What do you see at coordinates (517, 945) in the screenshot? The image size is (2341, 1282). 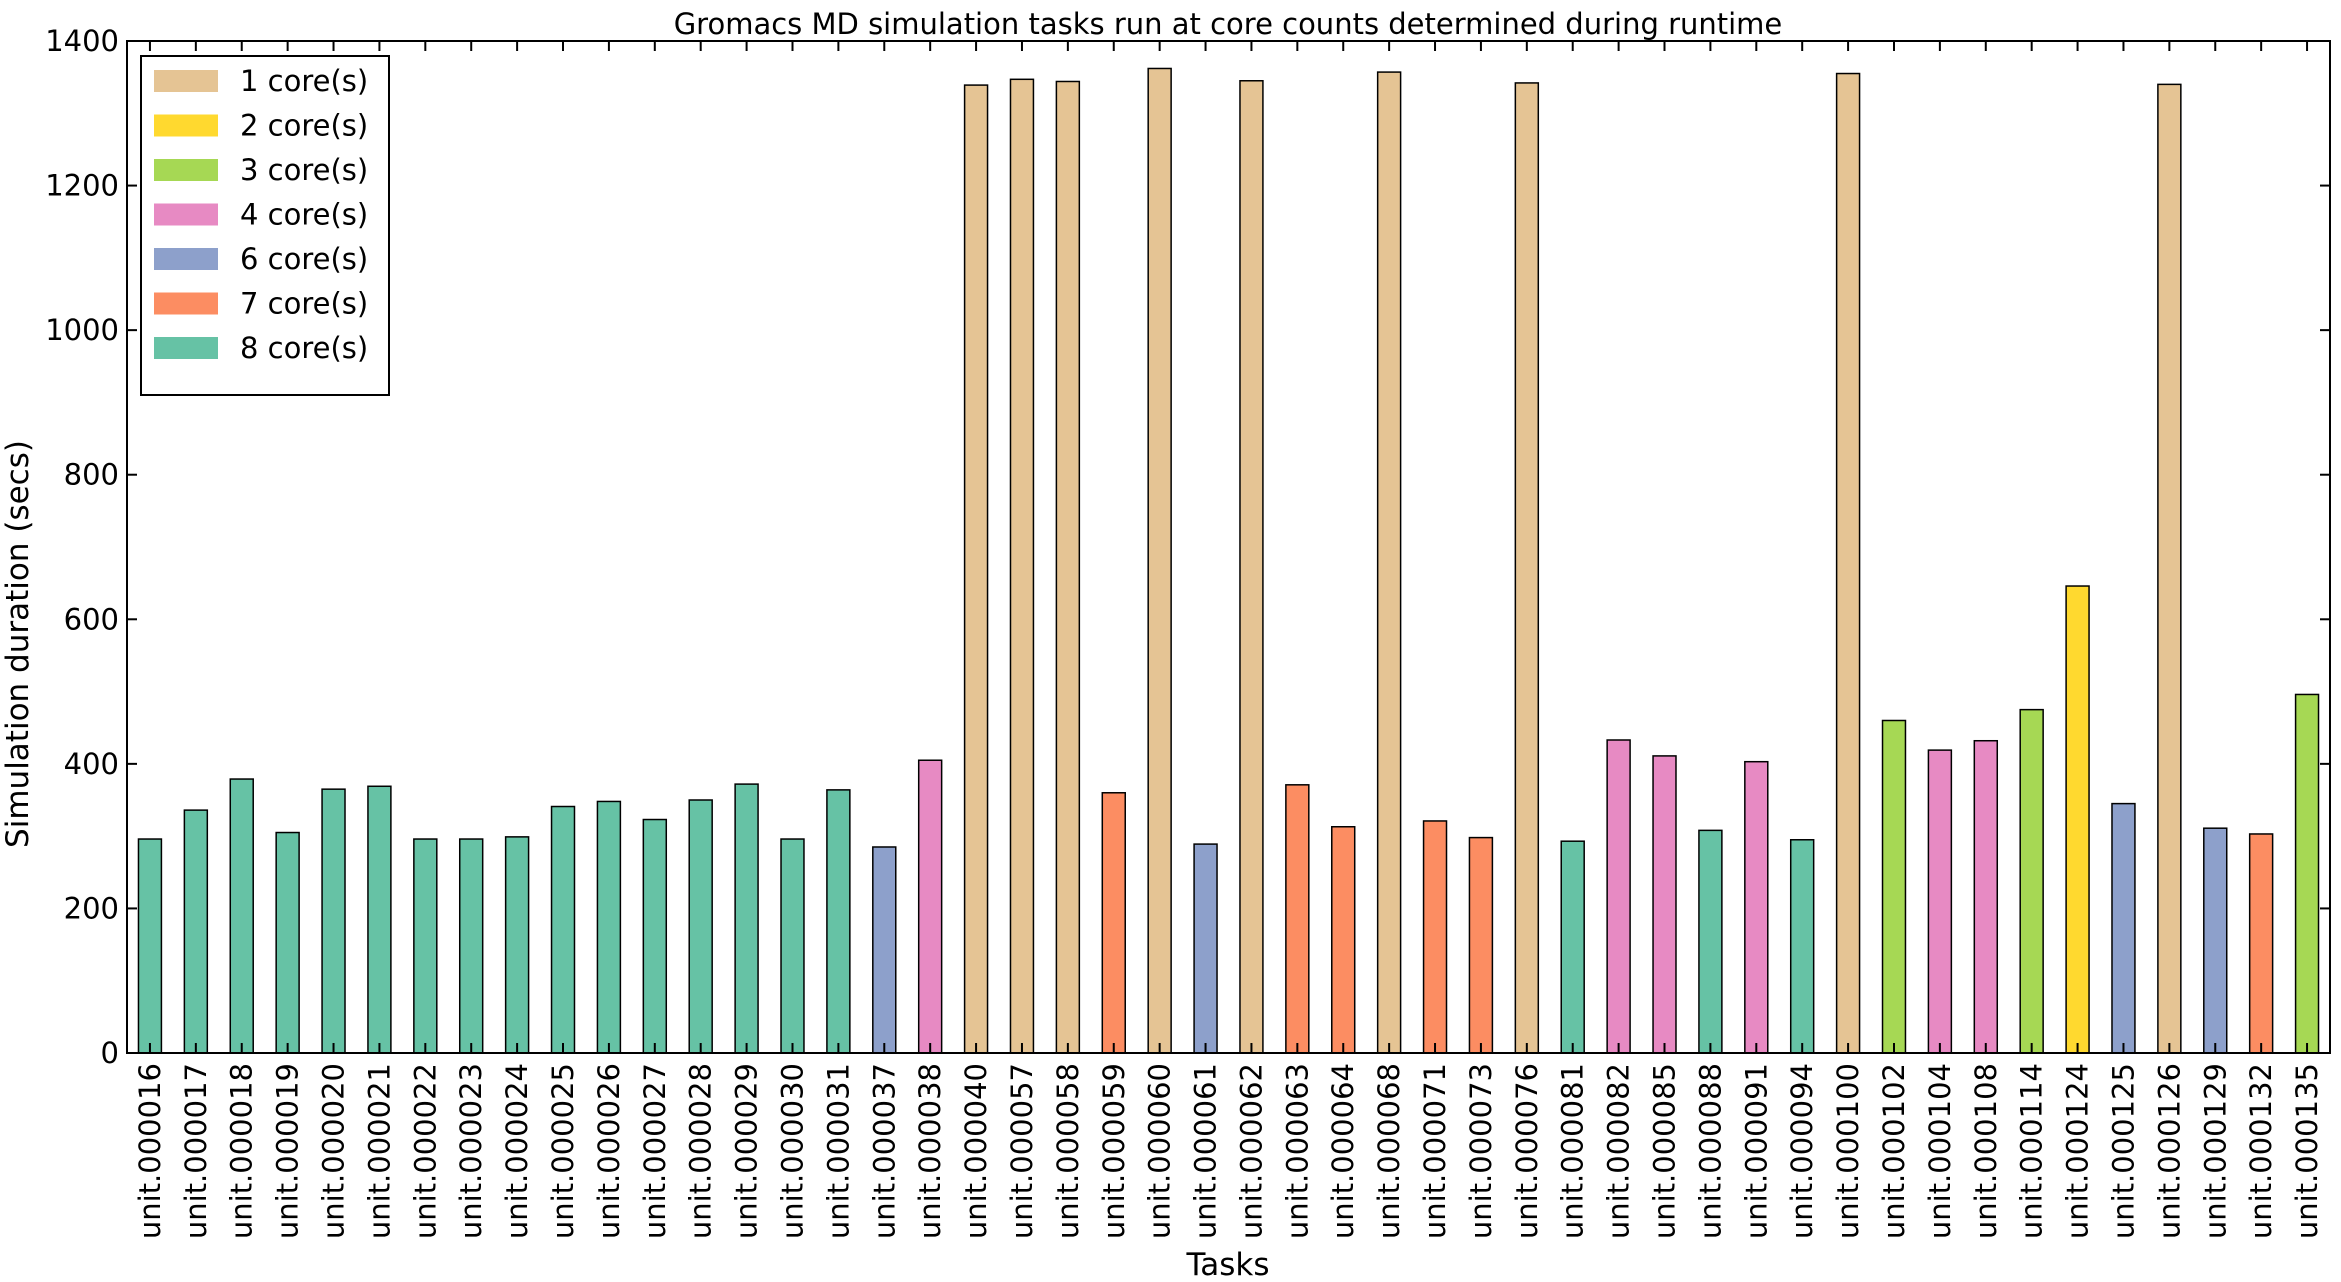 I see `bar-unit.000024` at bounding box center [517, 945].